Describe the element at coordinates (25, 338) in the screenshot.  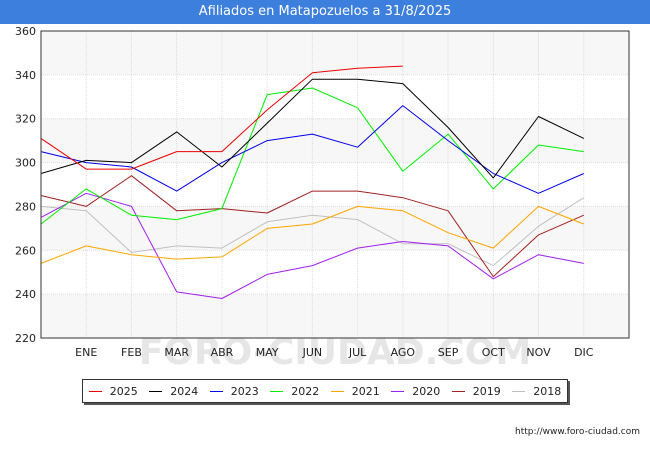
I see `y-tick-label: 220` at that location.